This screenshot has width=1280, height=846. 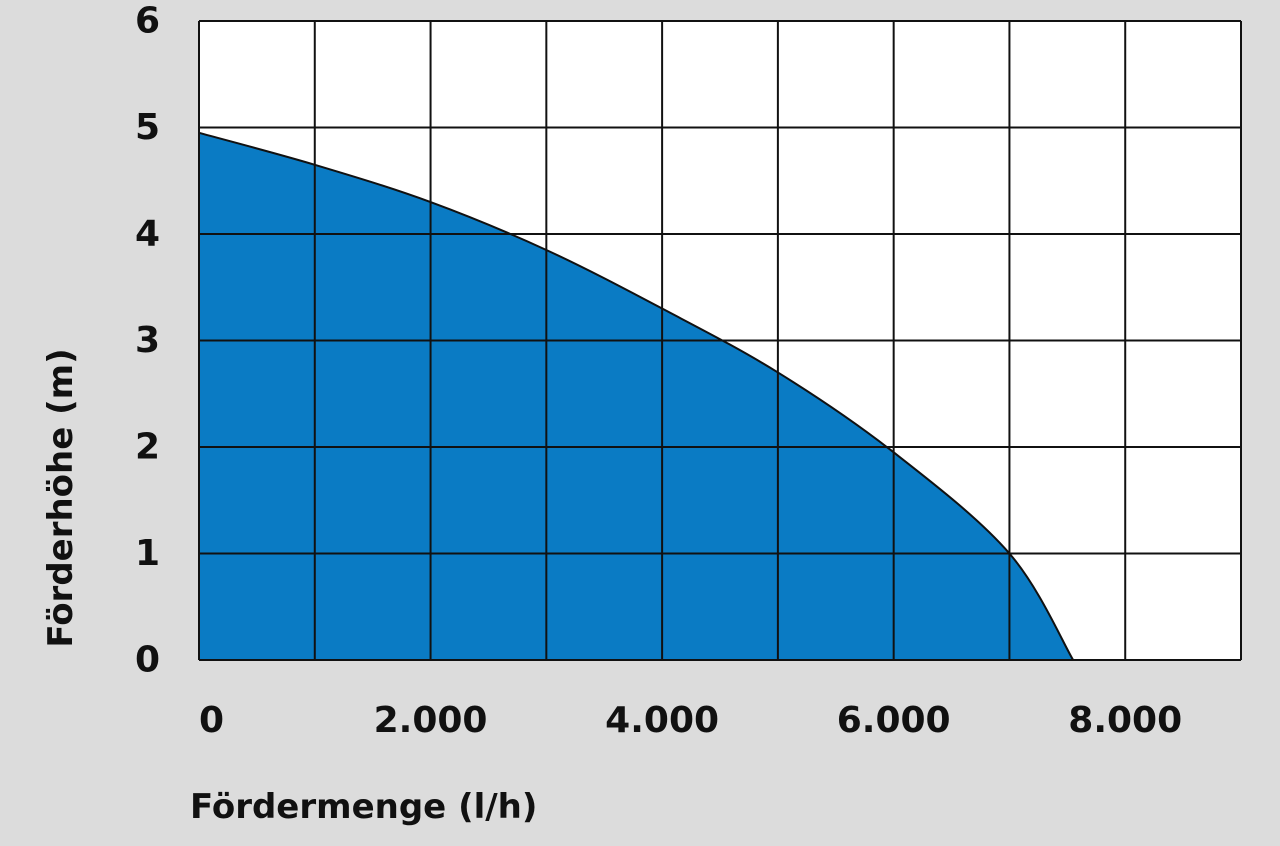 What do you see at coordinates (147, 127) in the screenshot?
I see `y-tick-label: 5` at bounding box center [147, 127].